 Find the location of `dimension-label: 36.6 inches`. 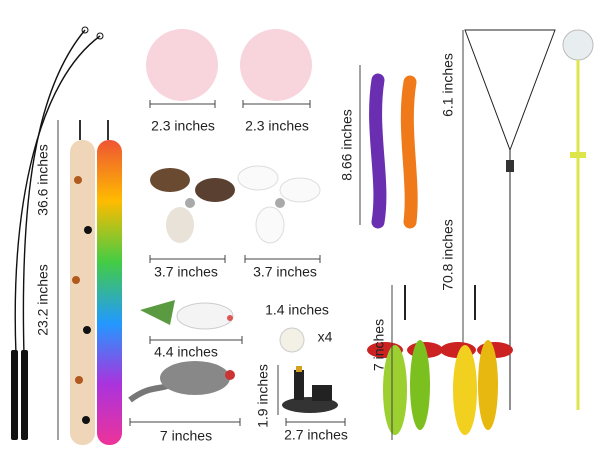

dimension-label: 36.6 inches is located at coordinates (43, 180).